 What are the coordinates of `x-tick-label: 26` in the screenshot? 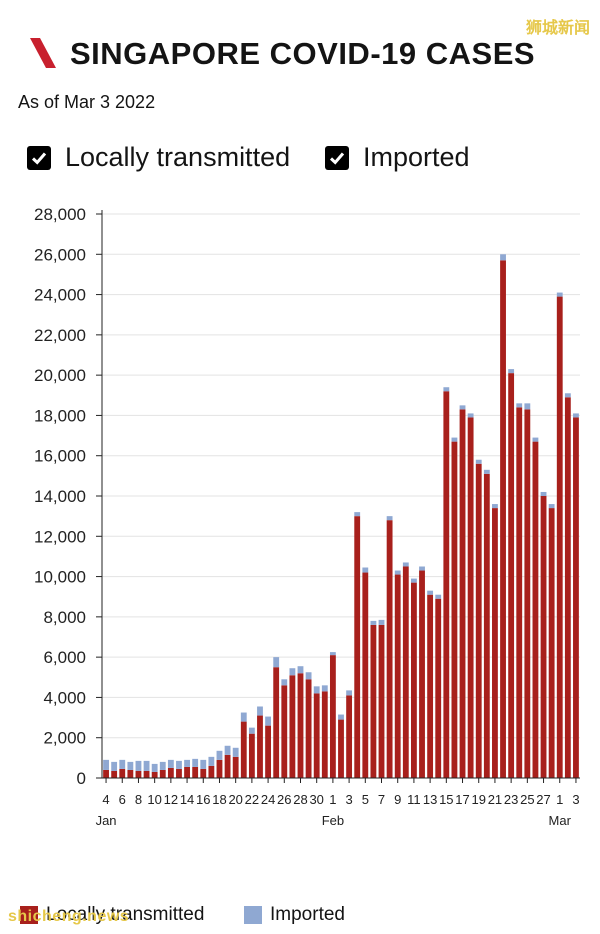 It's located at (284, 799).